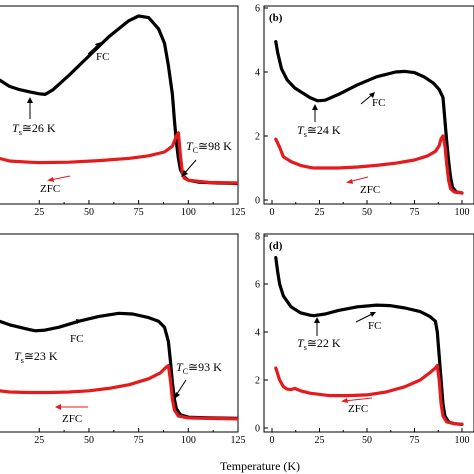 This screenshot has height=474, width=474. What do you see at coordinates (138, 202) in the screenshot?
I see `panel-a-ticks` at bounding box center [138, 202].